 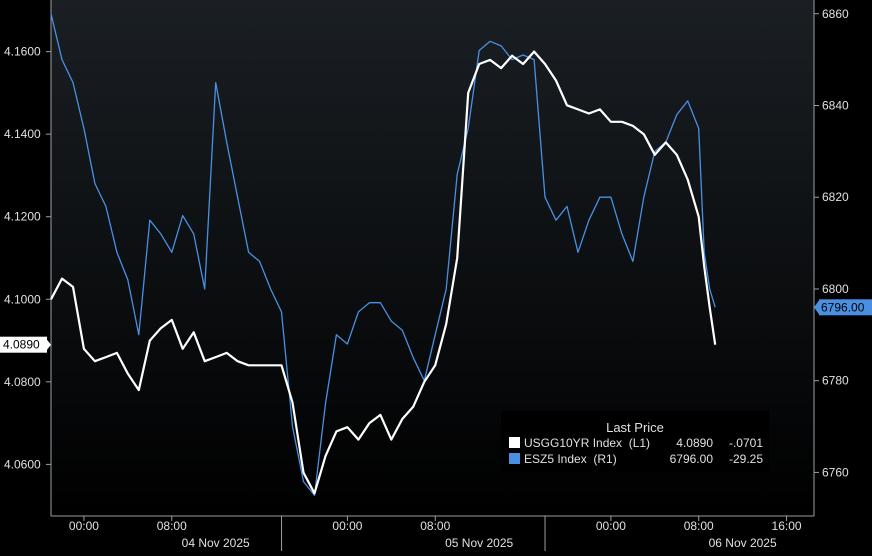 What do you see at coordinates (27, 258) in the screenshot?
I see `left-axis-ticks: 4.0600 4.0800 4.1000 4.1200 4.1400 4.1600` at bounding box center [27, 258].